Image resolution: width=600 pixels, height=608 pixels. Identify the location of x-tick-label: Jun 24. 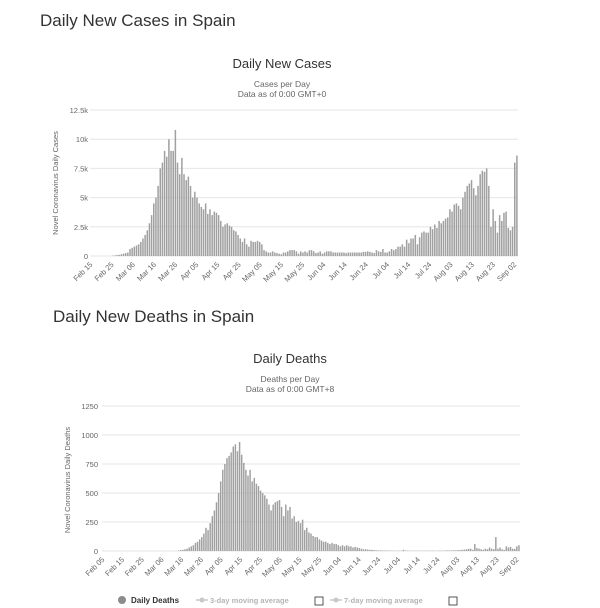
(371, 566).